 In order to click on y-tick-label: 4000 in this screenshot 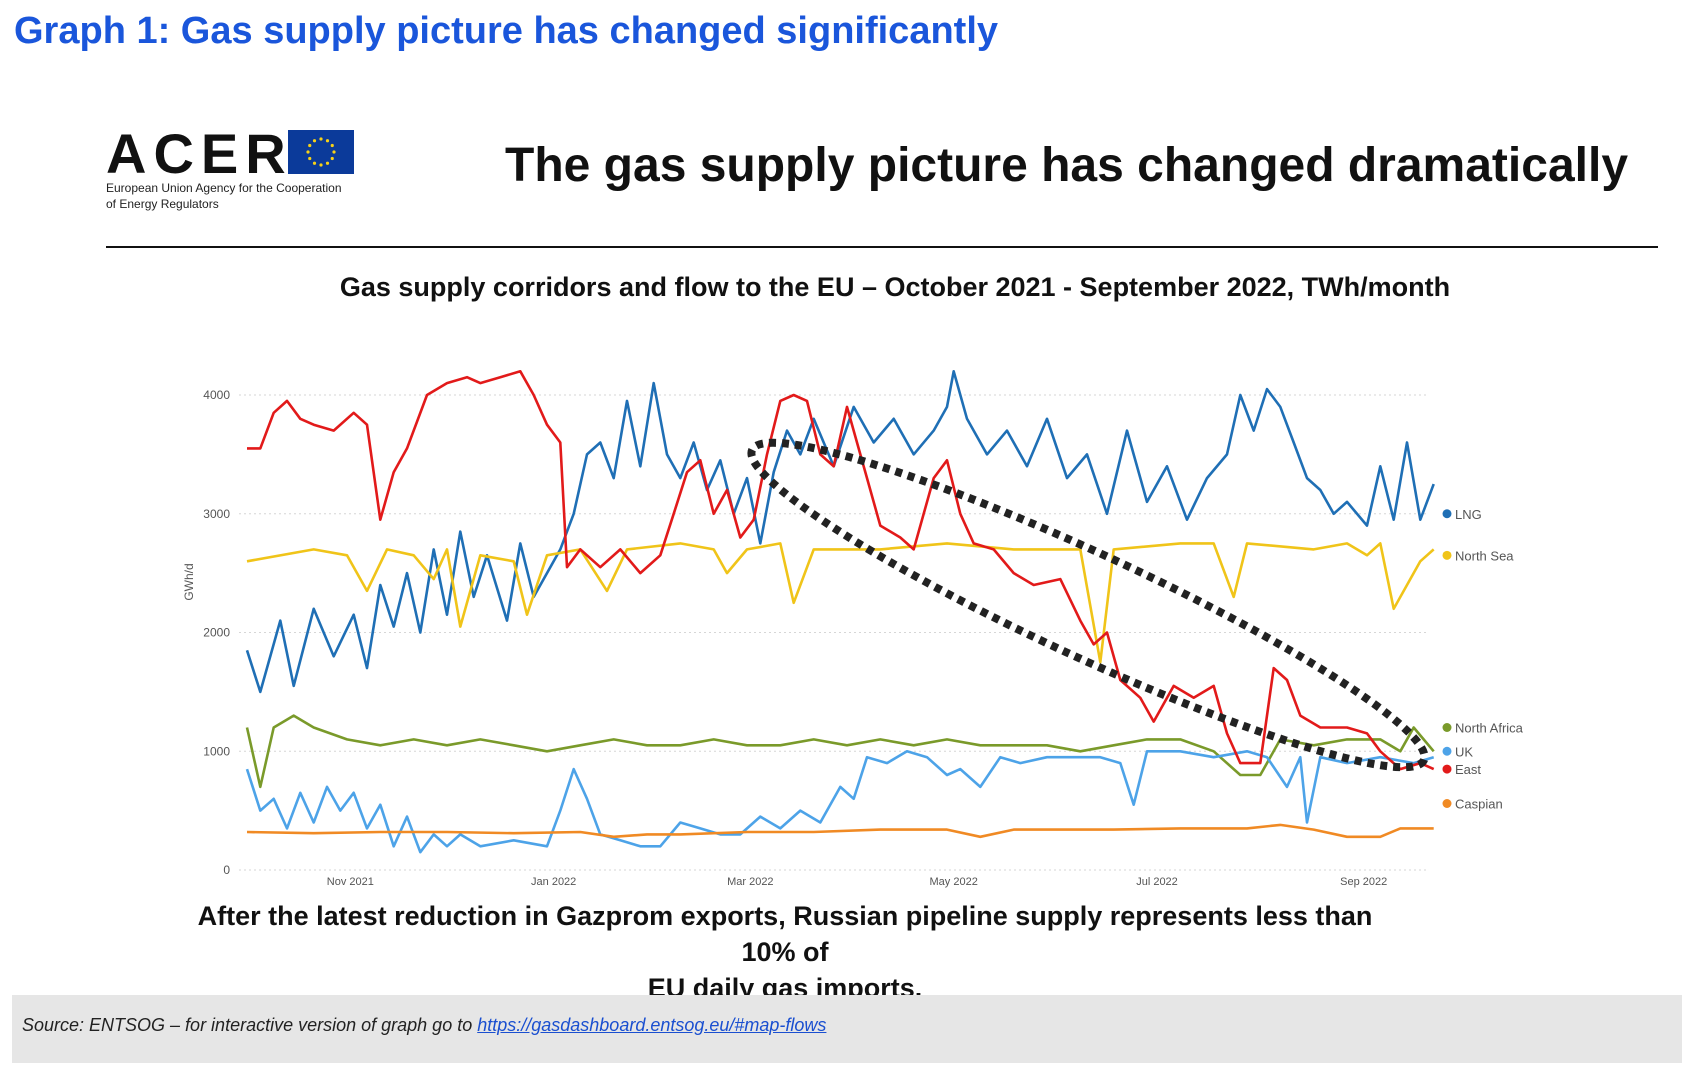, I will do `click(216, 395)`.